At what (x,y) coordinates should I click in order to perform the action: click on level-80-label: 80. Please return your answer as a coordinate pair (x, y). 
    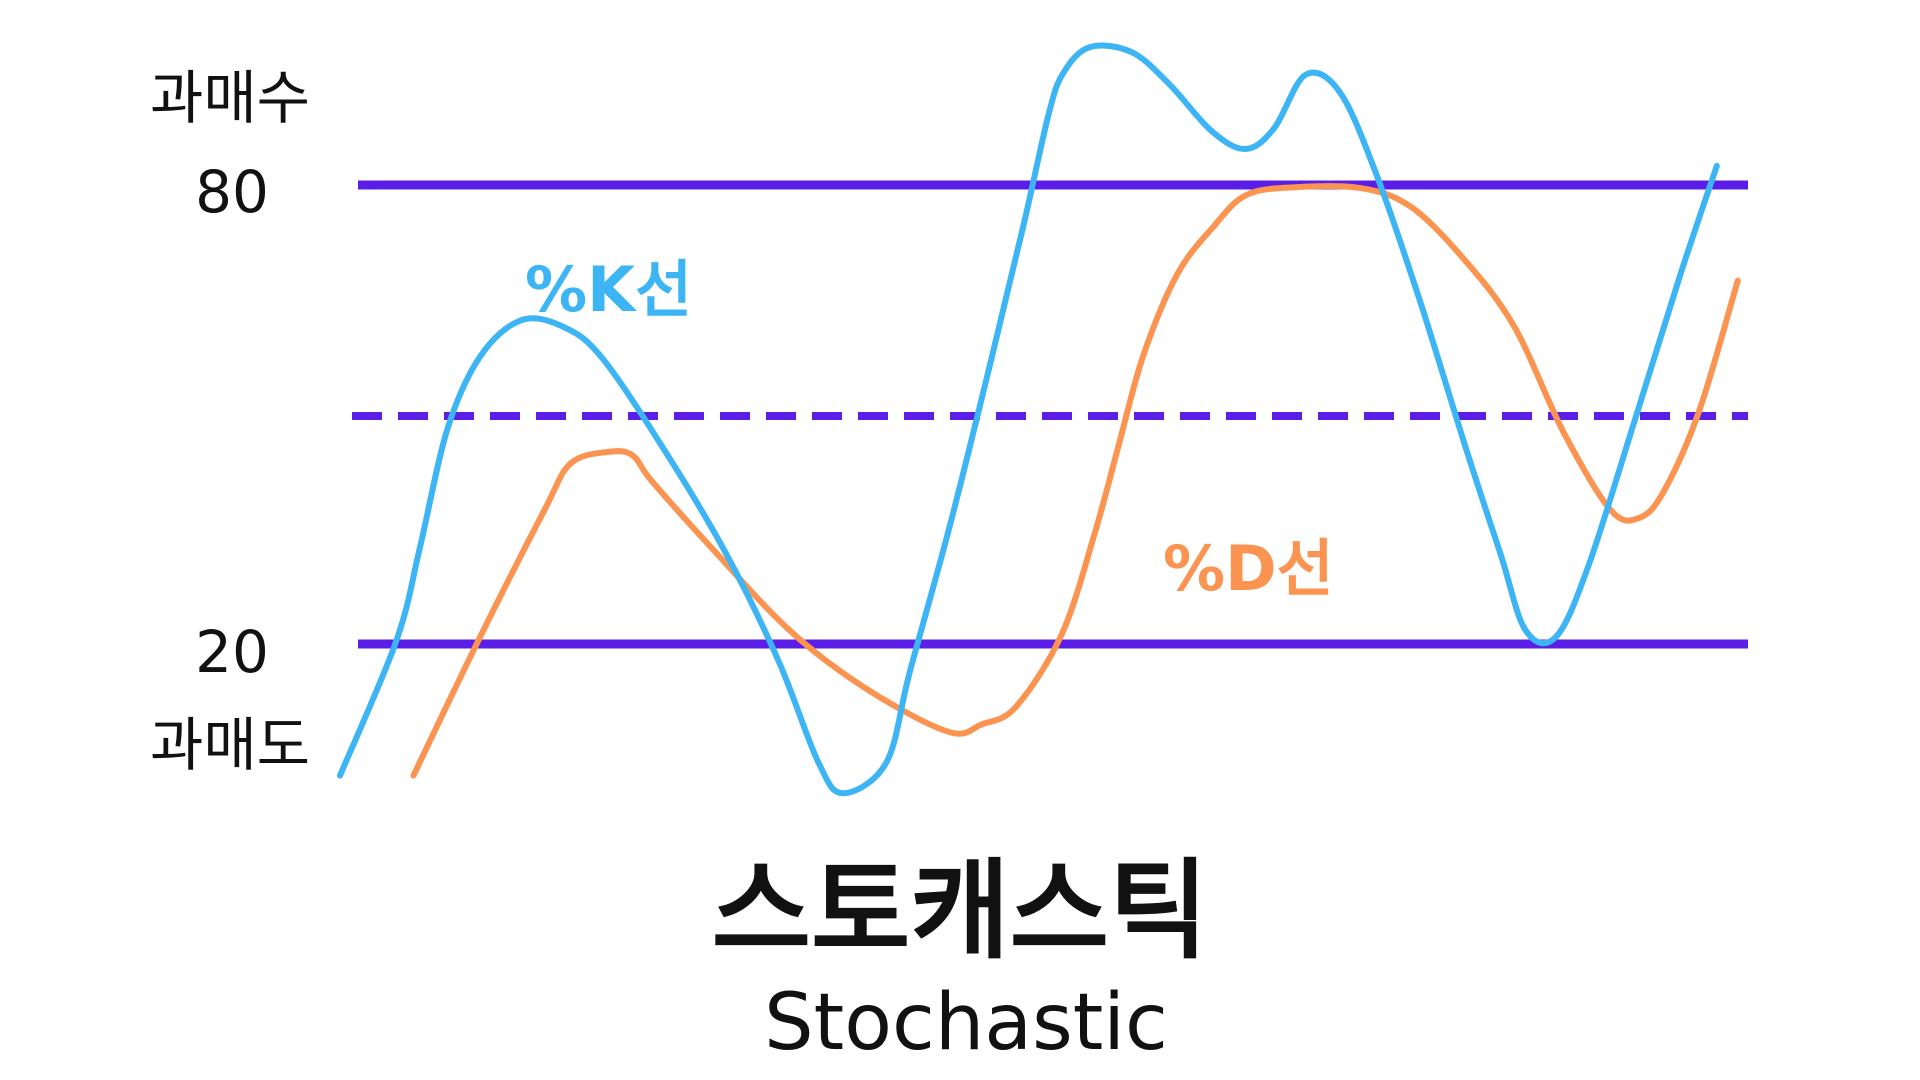
    Looking at the image, I should click on (232, 192).